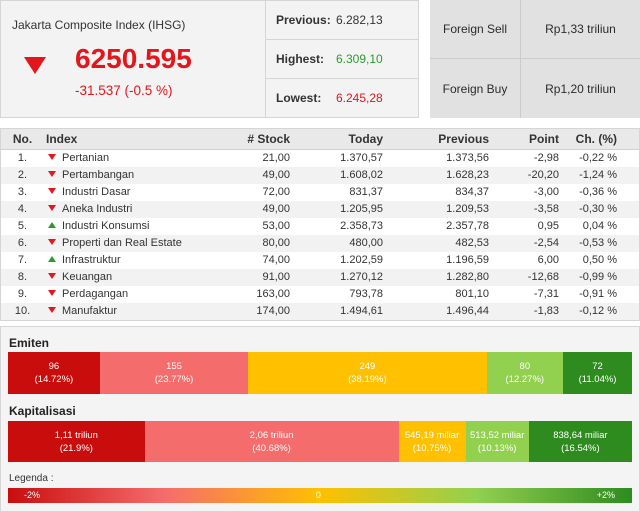 The height and width of the screenshot is (512, 640). What do you see at coordinates (597, 366) in the screenshot?
I see `segment-value: 72` at bounding box center [597, 366].